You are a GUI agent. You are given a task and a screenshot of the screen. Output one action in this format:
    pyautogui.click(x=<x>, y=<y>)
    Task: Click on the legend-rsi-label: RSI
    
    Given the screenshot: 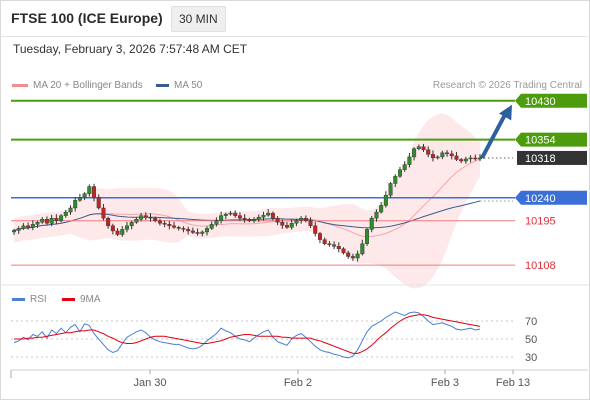 What is the action you would take?
    pyautogui.click(x=38, y=299)
    